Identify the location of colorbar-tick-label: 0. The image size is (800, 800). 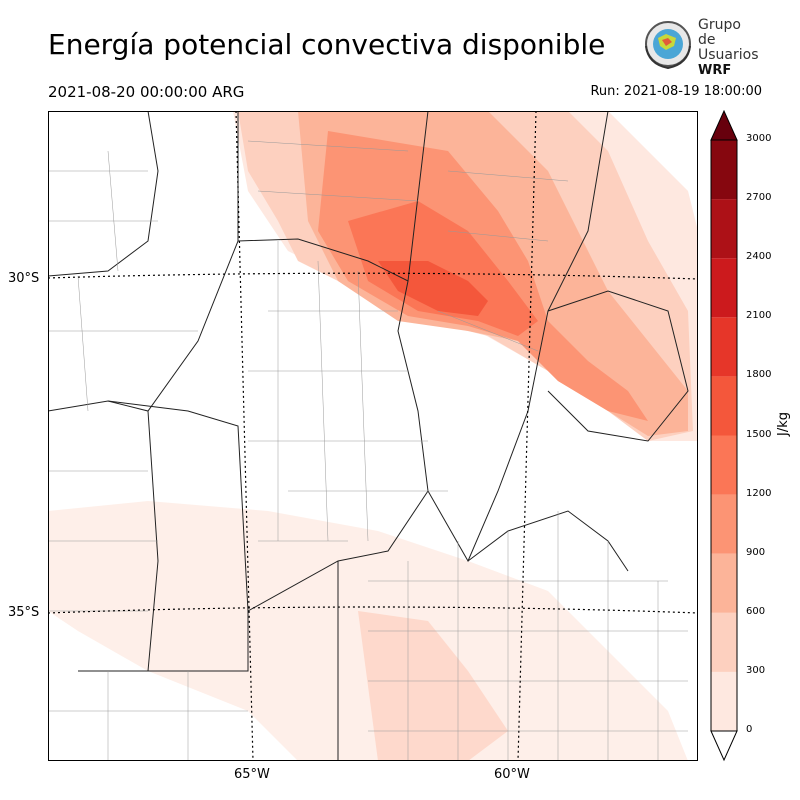
(749, 729).